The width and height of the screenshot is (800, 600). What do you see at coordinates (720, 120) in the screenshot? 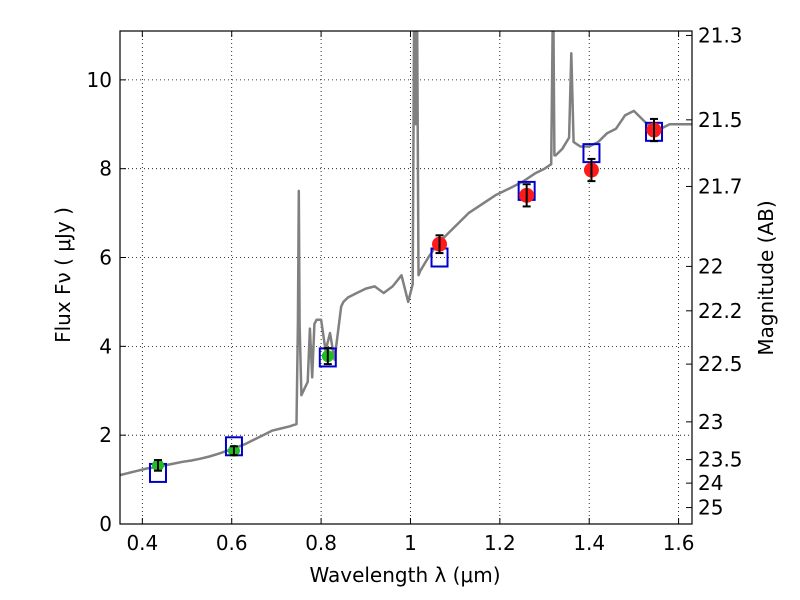
I see `y2-tick-label: 21.5` at bounding box center [720, 120].